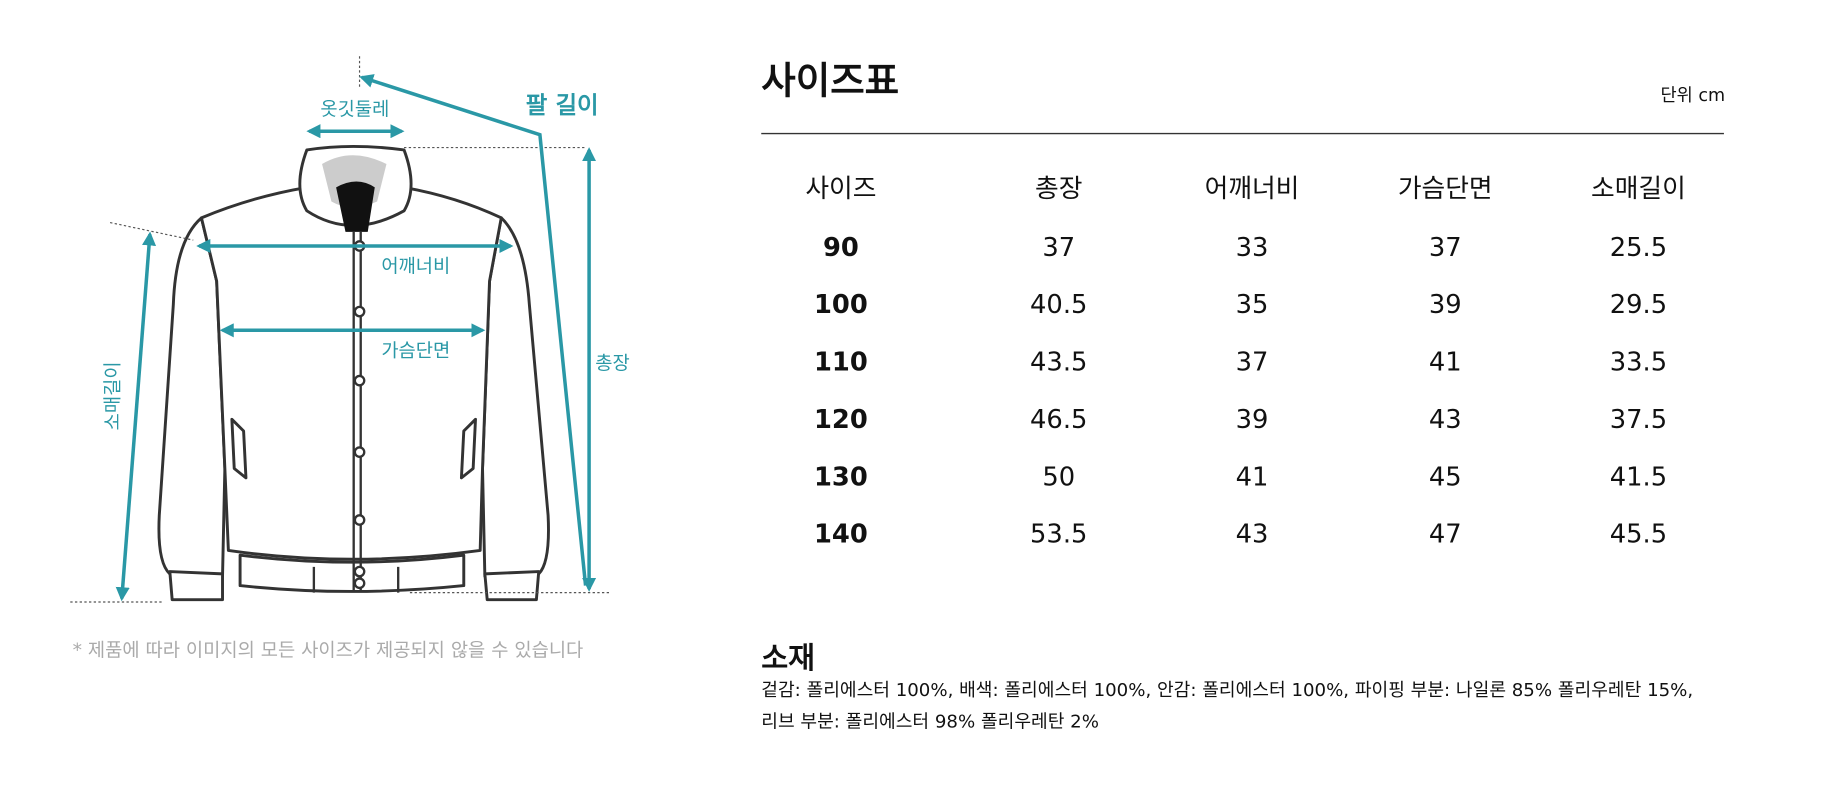 Image resolution: width=1827 pixels, height=790 pixels. I want to click on chest-label: 가슴단면, so click(415, 351).